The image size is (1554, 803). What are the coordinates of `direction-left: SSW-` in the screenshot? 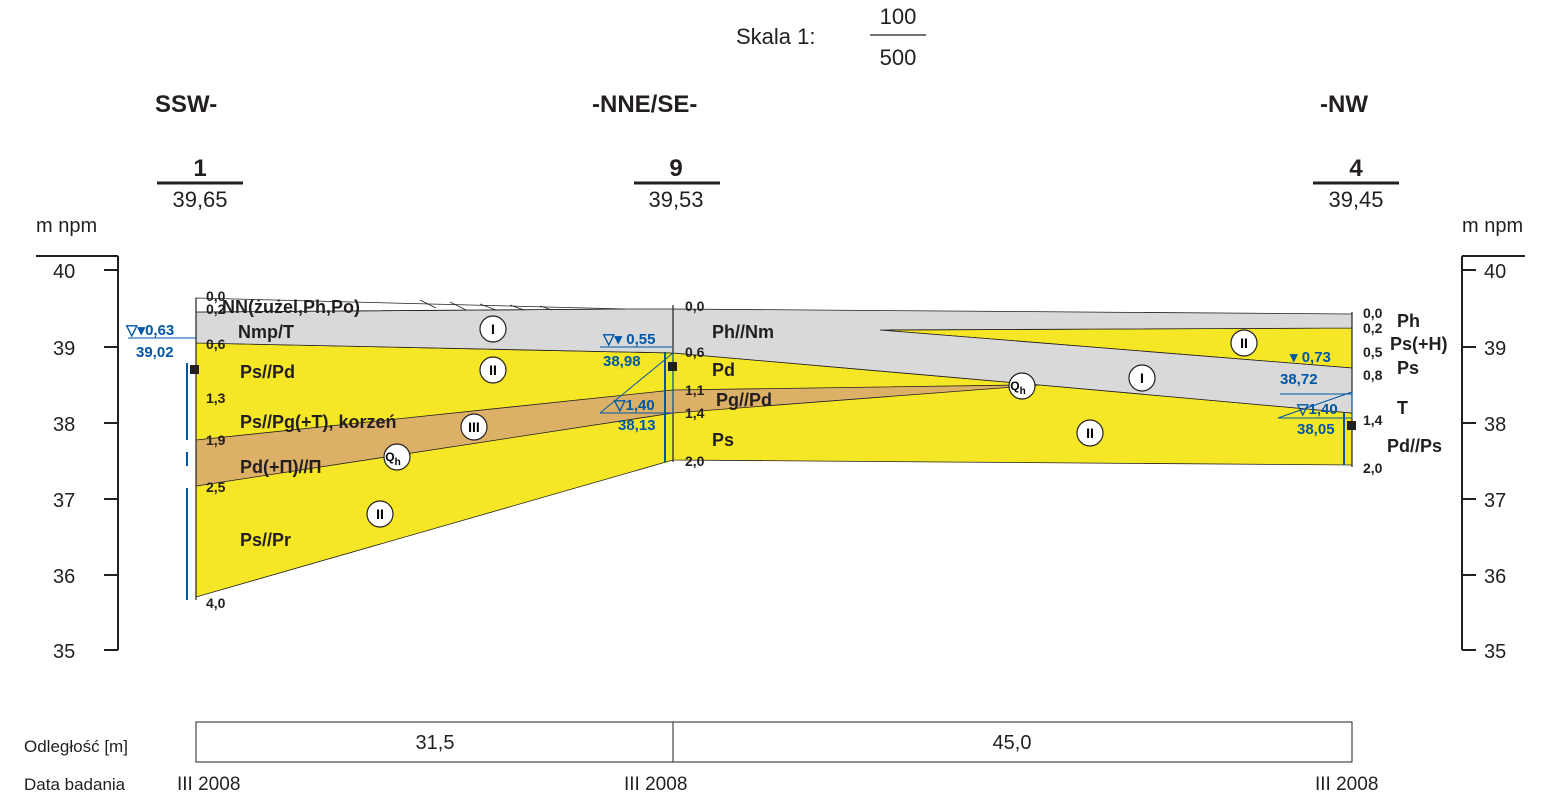 It's located at (186, 104).